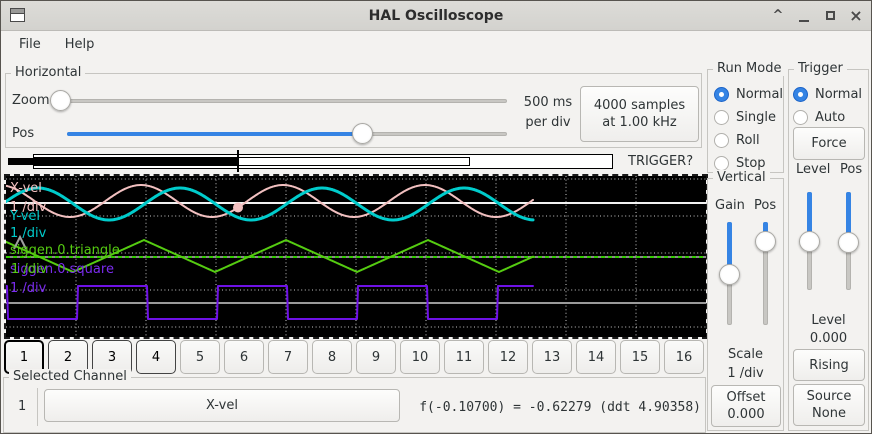 This screenshot has width=872, height=434. Describe the element at coordinates (436, 44) in the screenshot. I see `menubar: File Help` at that location.